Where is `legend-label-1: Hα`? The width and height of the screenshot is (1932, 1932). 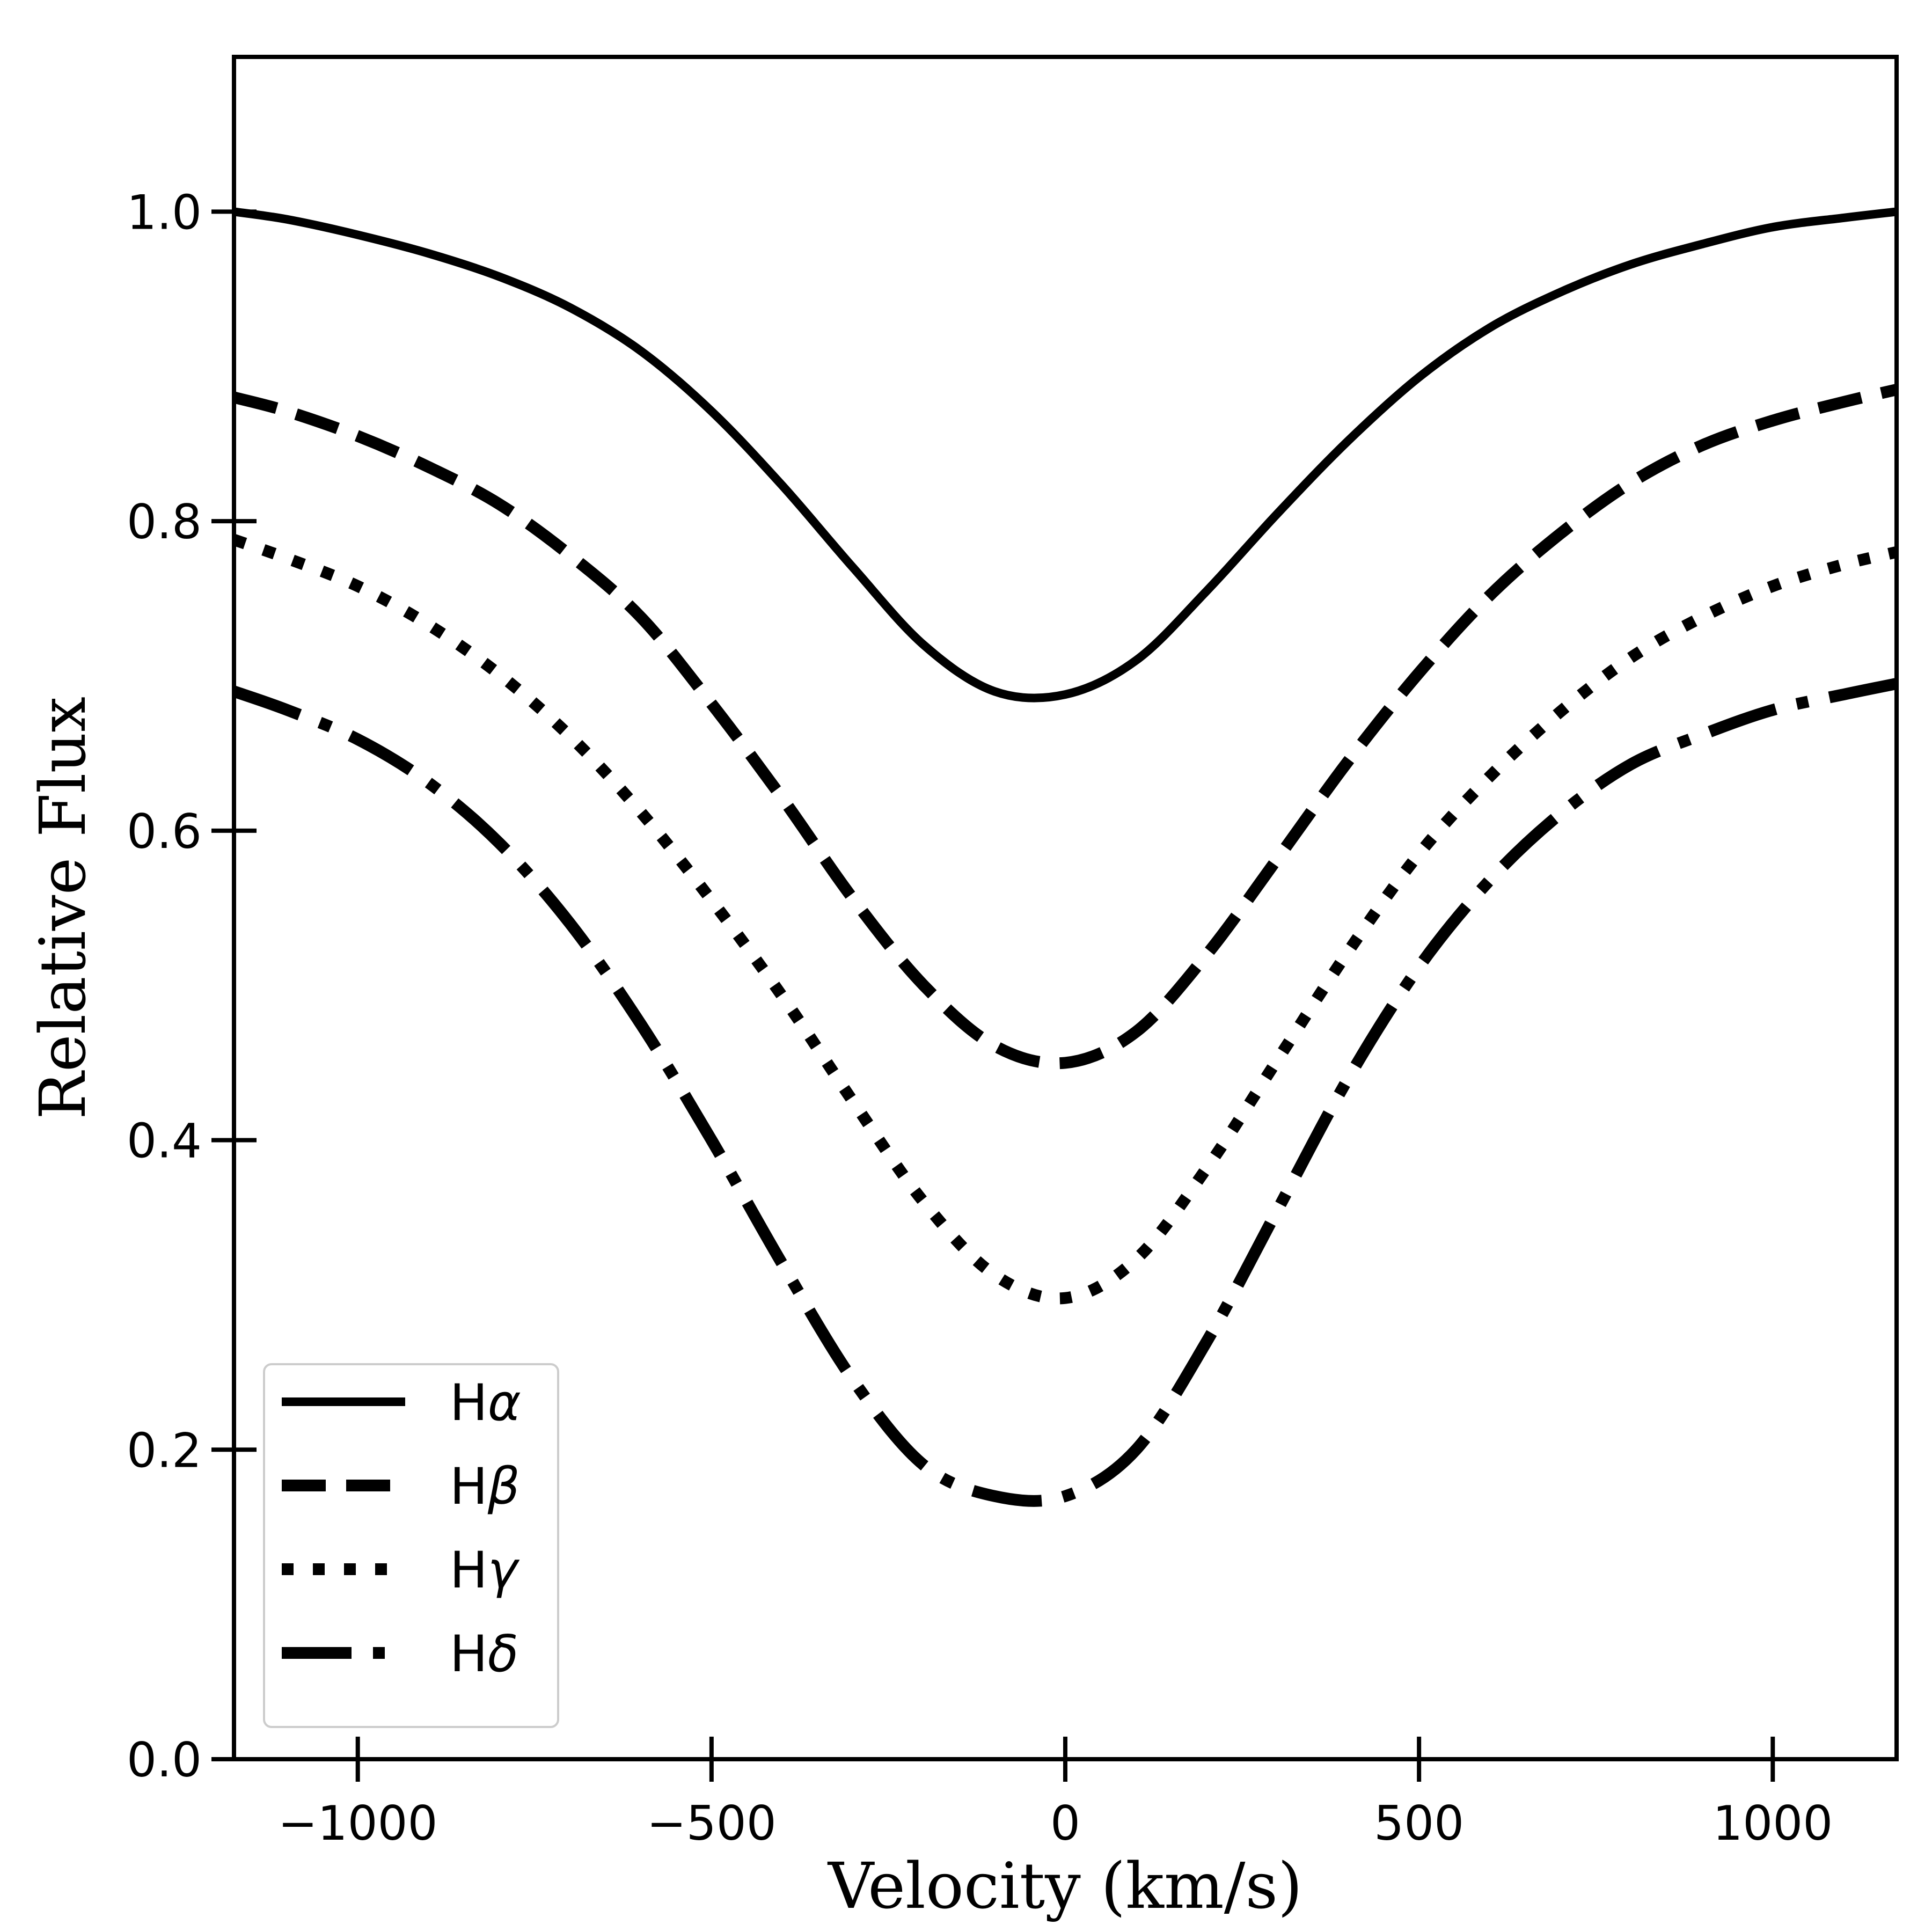
legend-label-1: Hα is located at coordinates (485, 1403).